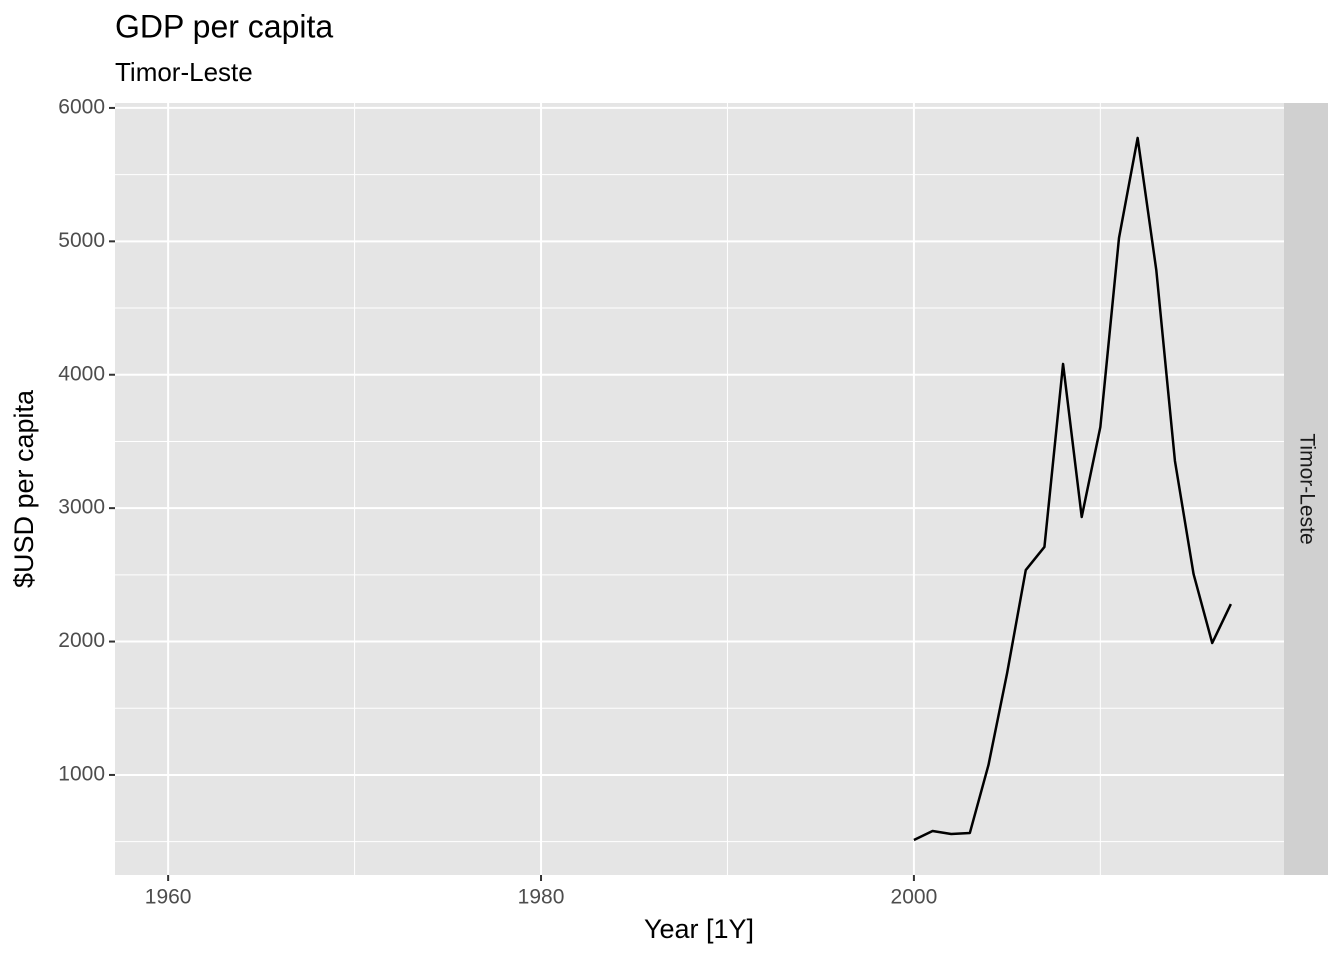  I want to click on strip-label: Timor-Leste, so click(1306, 488).